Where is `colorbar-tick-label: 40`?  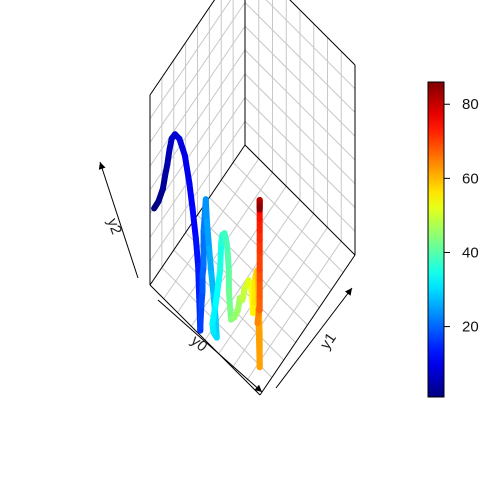 colorbar-tick-label: 40 is located at coordinates (470, 252).